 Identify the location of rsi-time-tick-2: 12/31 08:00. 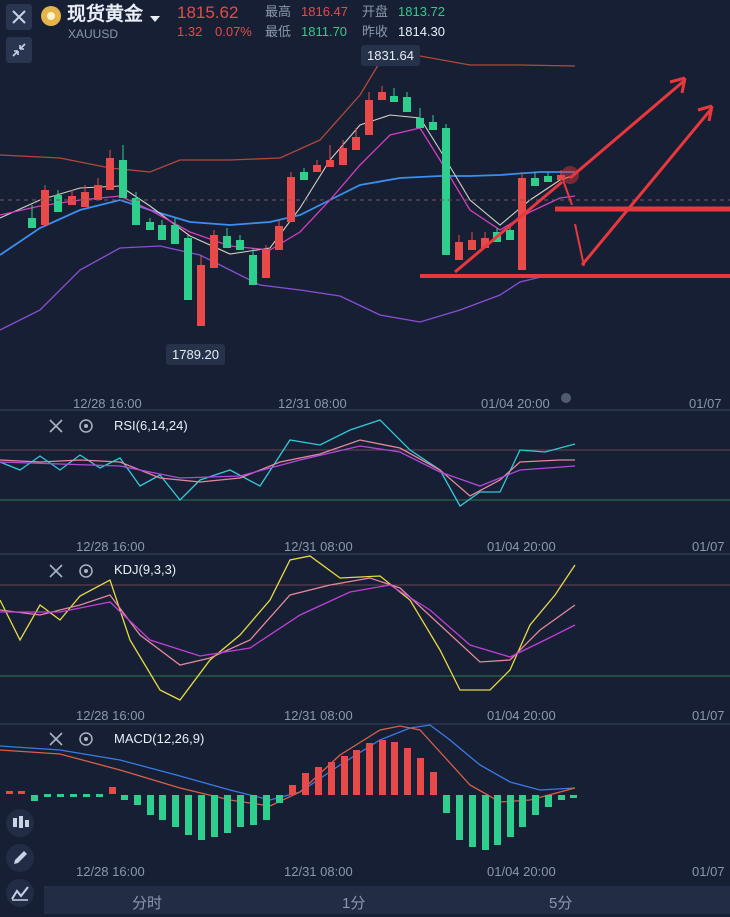
(318, 546).